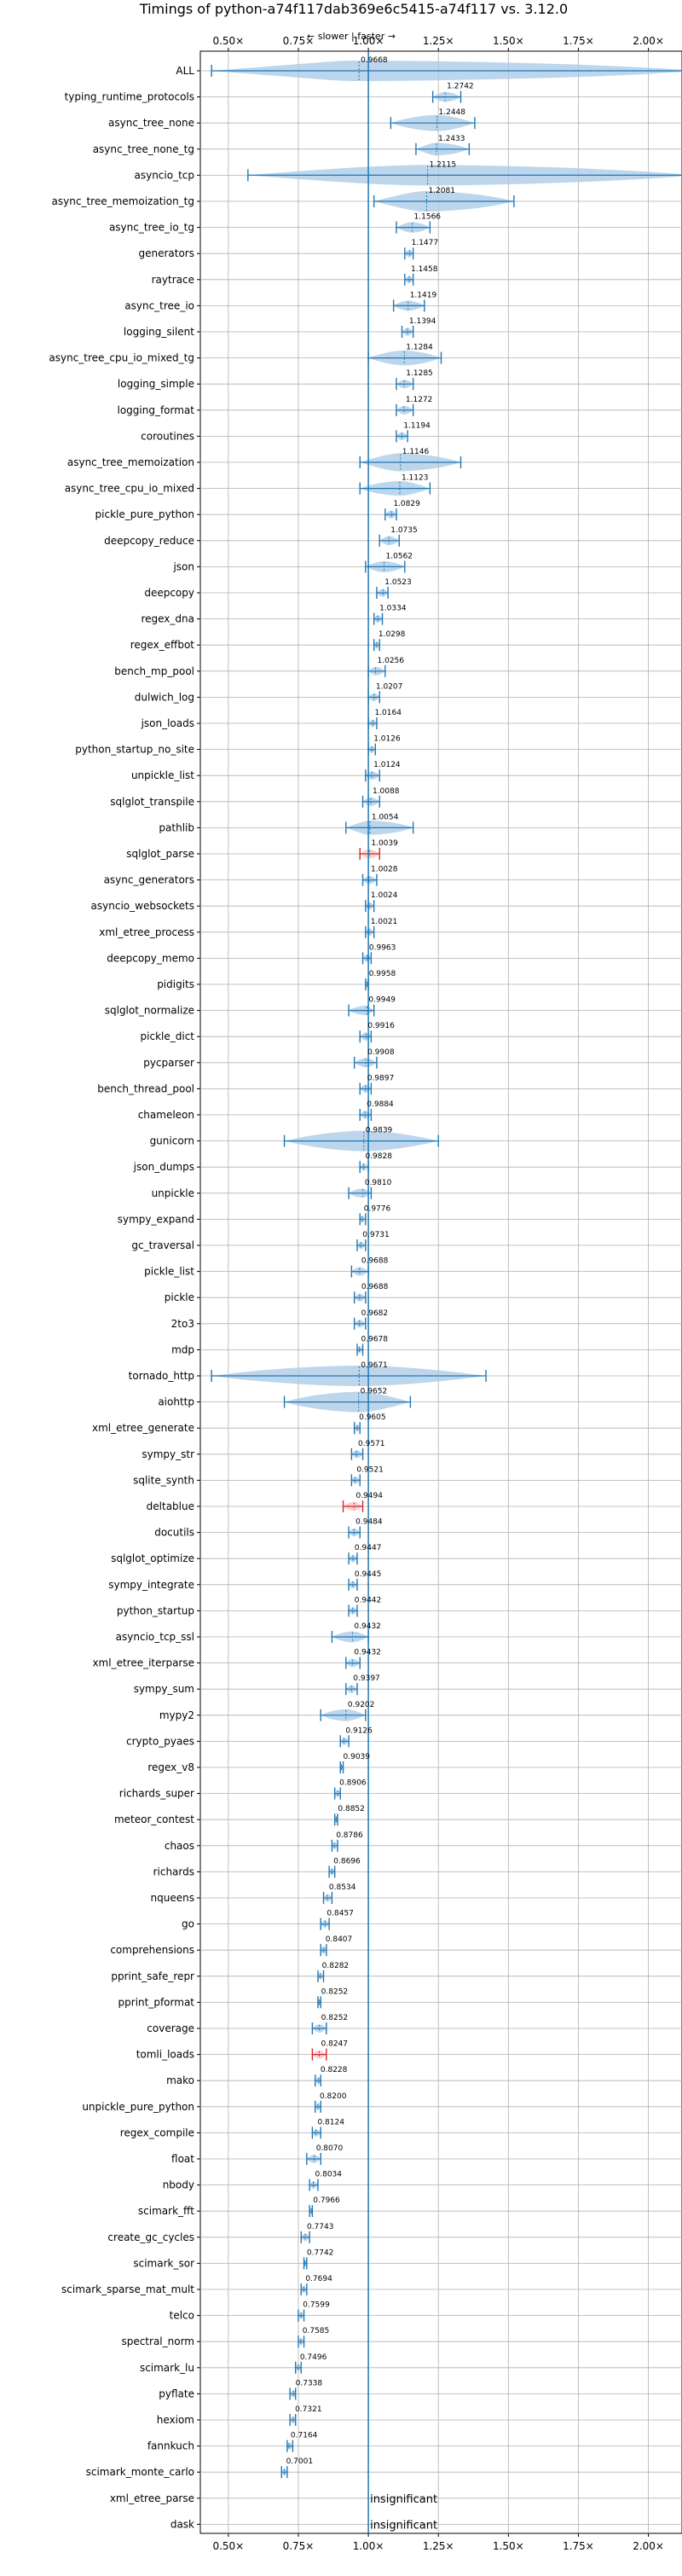 The height and width of the screenshot is (2576, 682). I want to click on value-label: 1.2448, so click(453, 112).